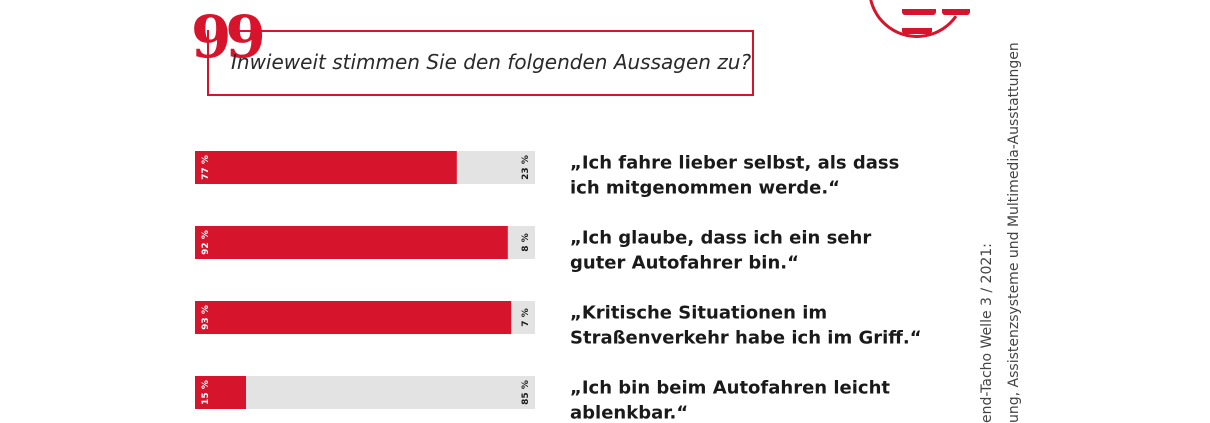  I want to click on statement-3-line-1: „Kritische Situationen im, so click(698, 313).